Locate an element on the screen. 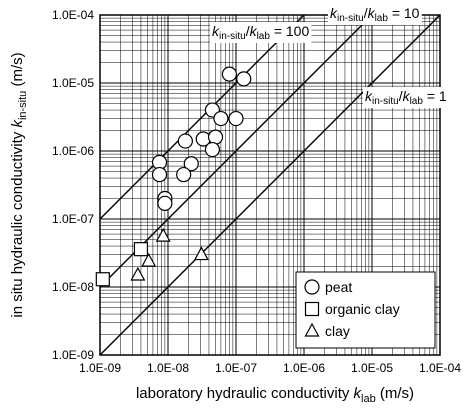 The height and width of the screenshot is (410, 474). x-tick-label: 1.0E-06 is located at coordinates (304, 368).